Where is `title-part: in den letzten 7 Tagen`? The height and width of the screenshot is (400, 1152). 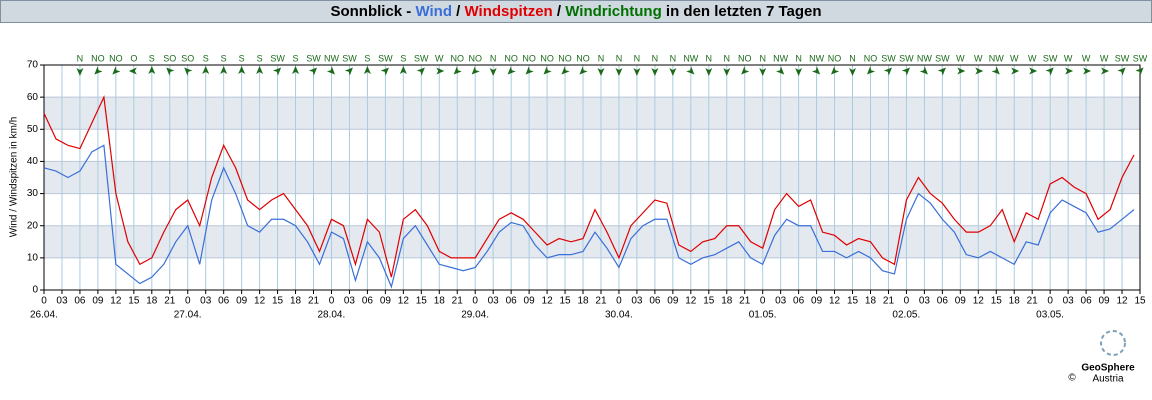 title-part: in den letzten 7 Tagen is located at coordinates (742, 11).